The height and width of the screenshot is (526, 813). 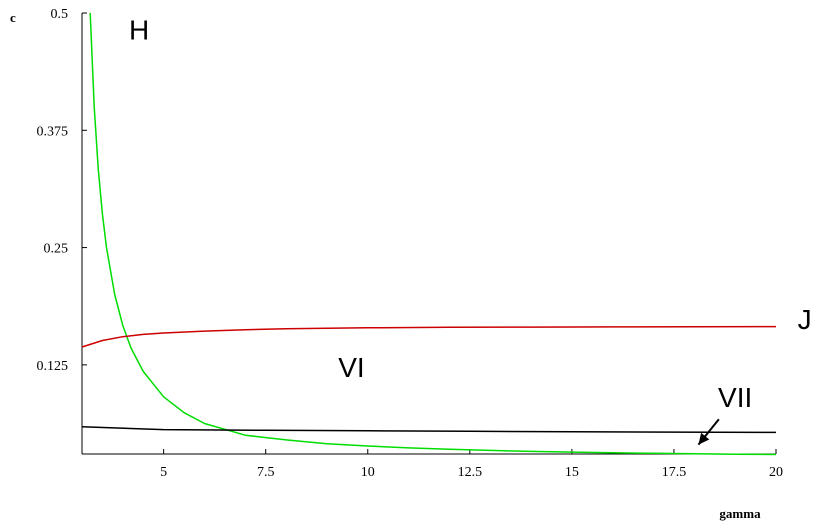 What do you see at coordinates (266, 472) in the screenshot?
I see `x-tick-label: 7.5` at bounding box center [266, 472].